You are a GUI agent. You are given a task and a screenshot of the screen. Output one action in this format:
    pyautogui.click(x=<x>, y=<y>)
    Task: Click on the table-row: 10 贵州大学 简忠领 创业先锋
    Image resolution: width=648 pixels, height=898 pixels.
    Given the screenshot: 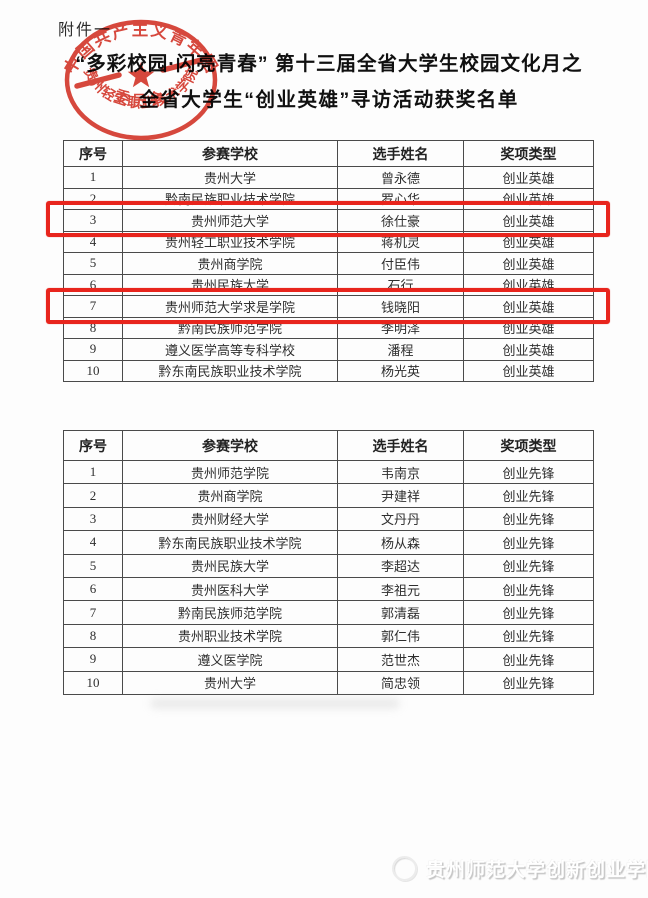 What is the action you would take?
    pyautogui.click(x=328, y=682)
    